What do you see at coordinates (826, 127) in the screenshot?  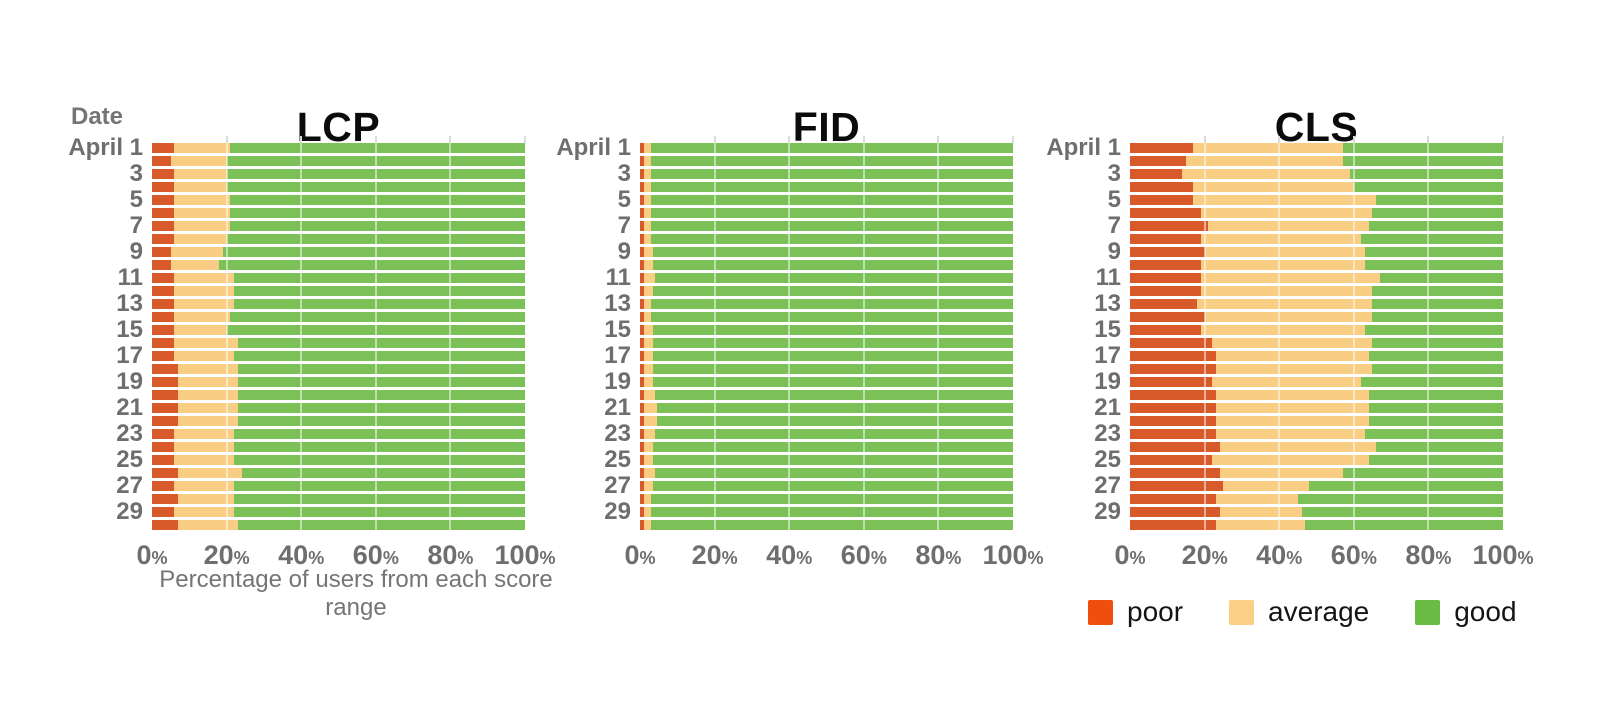 I see `chart-title-fid: FID` at bounding box center [826, 127].